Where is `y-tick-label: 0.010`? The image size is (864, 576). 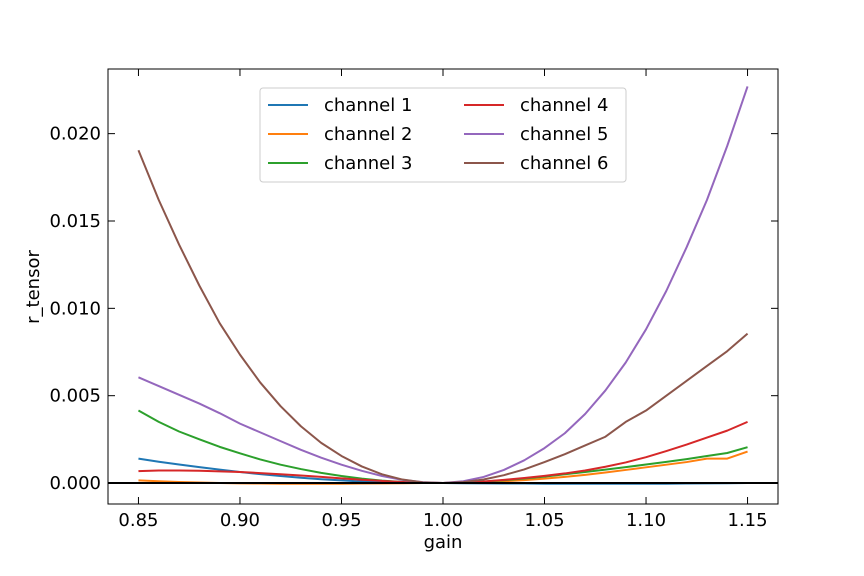
y-tick-label: 0.010 is located at coordinates (75, 308).